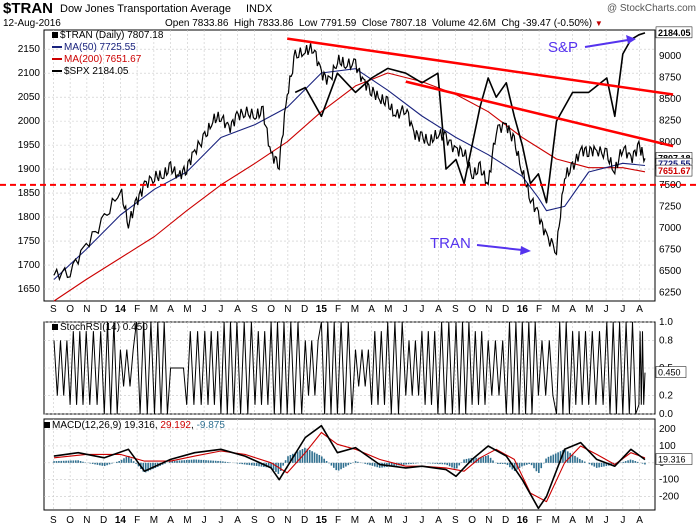 This screenshot has height=530, width=700. What do you see at coordinates (104, 327) in the screenshot?
I see `stochrsi-title: StochRSI(14) 0.450` at bounding box center [104, 327].